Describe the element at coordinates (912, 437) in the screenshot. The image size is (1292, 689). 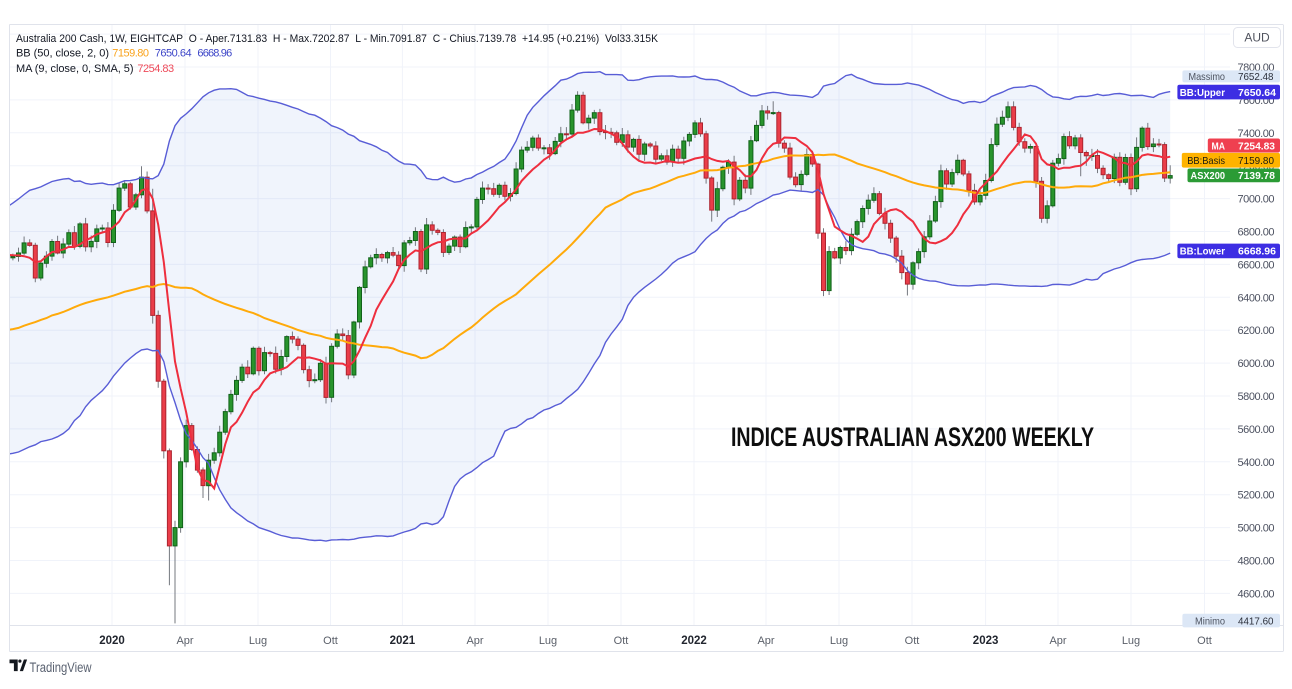
I see `svg-text:INDICE AUSTRALIAN ASX200 WEEKL: INDICE AUSTRALIAN ASX200 WEEKLY` at that location.